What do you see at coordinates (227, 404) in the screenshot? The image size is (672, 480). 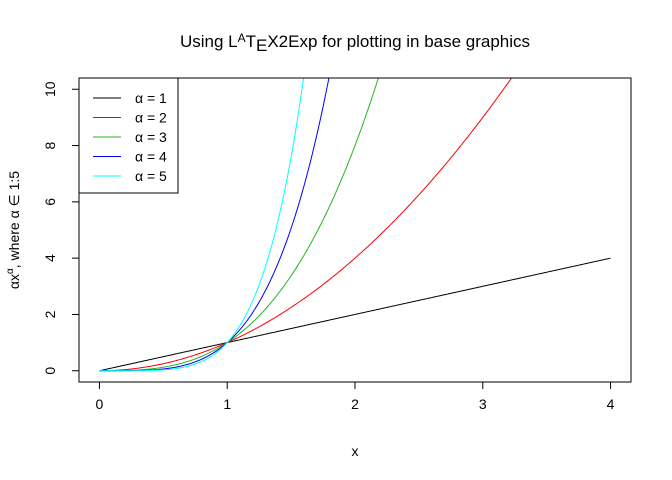 I see `x-tick-label: 1` at bounding box center [227, 404].